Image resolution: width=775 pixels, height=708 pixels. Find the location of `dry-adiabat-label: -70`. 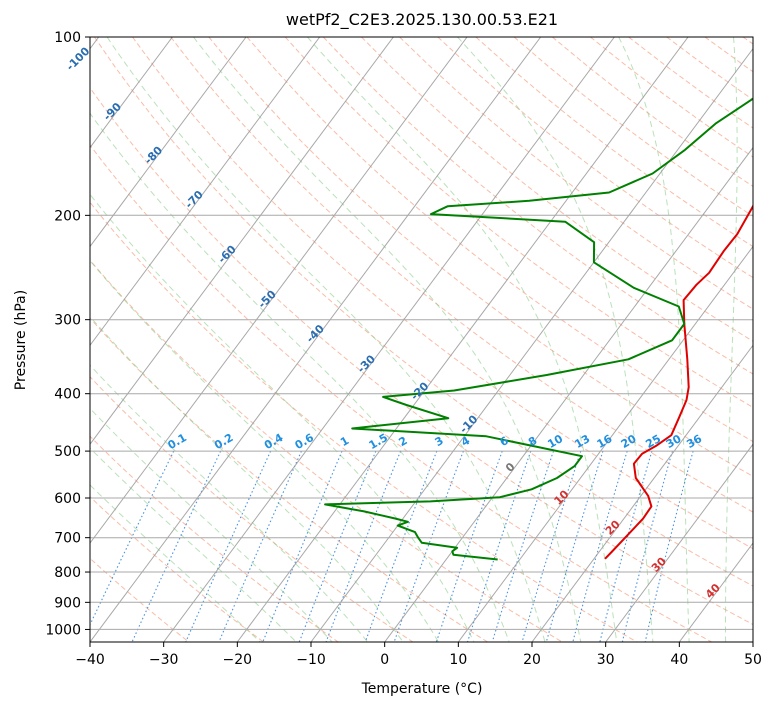

dry-adiabat-label: -70 is located at coordinates (194, 199).